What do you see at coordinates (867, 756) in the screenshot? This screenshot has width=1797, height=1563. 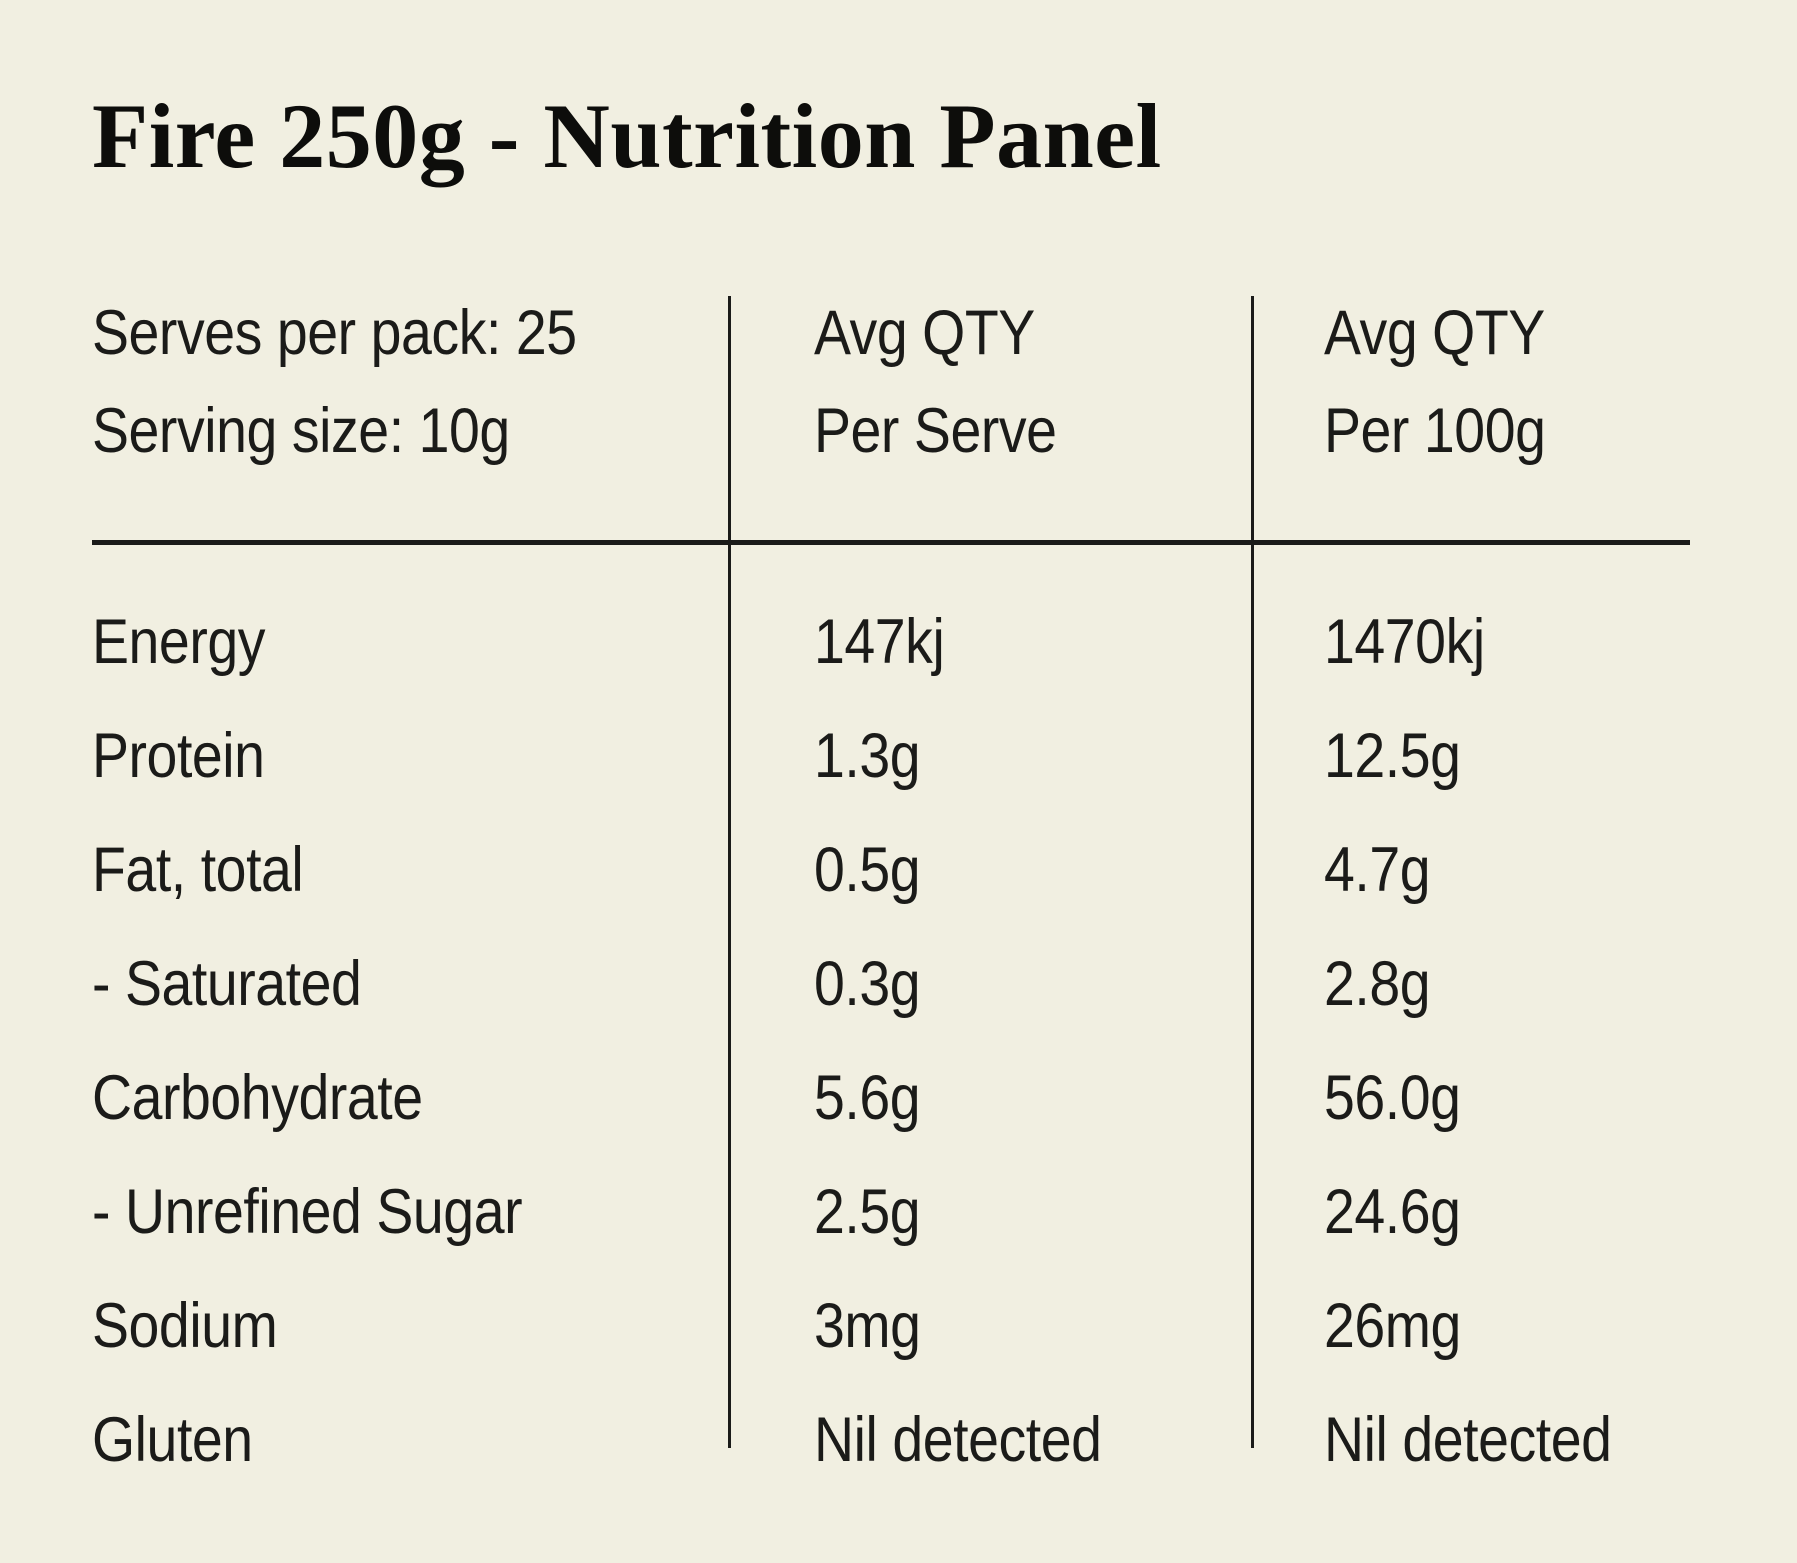 I see `row-per-serve-value: 1.3g` at bounding box center [867, 756].